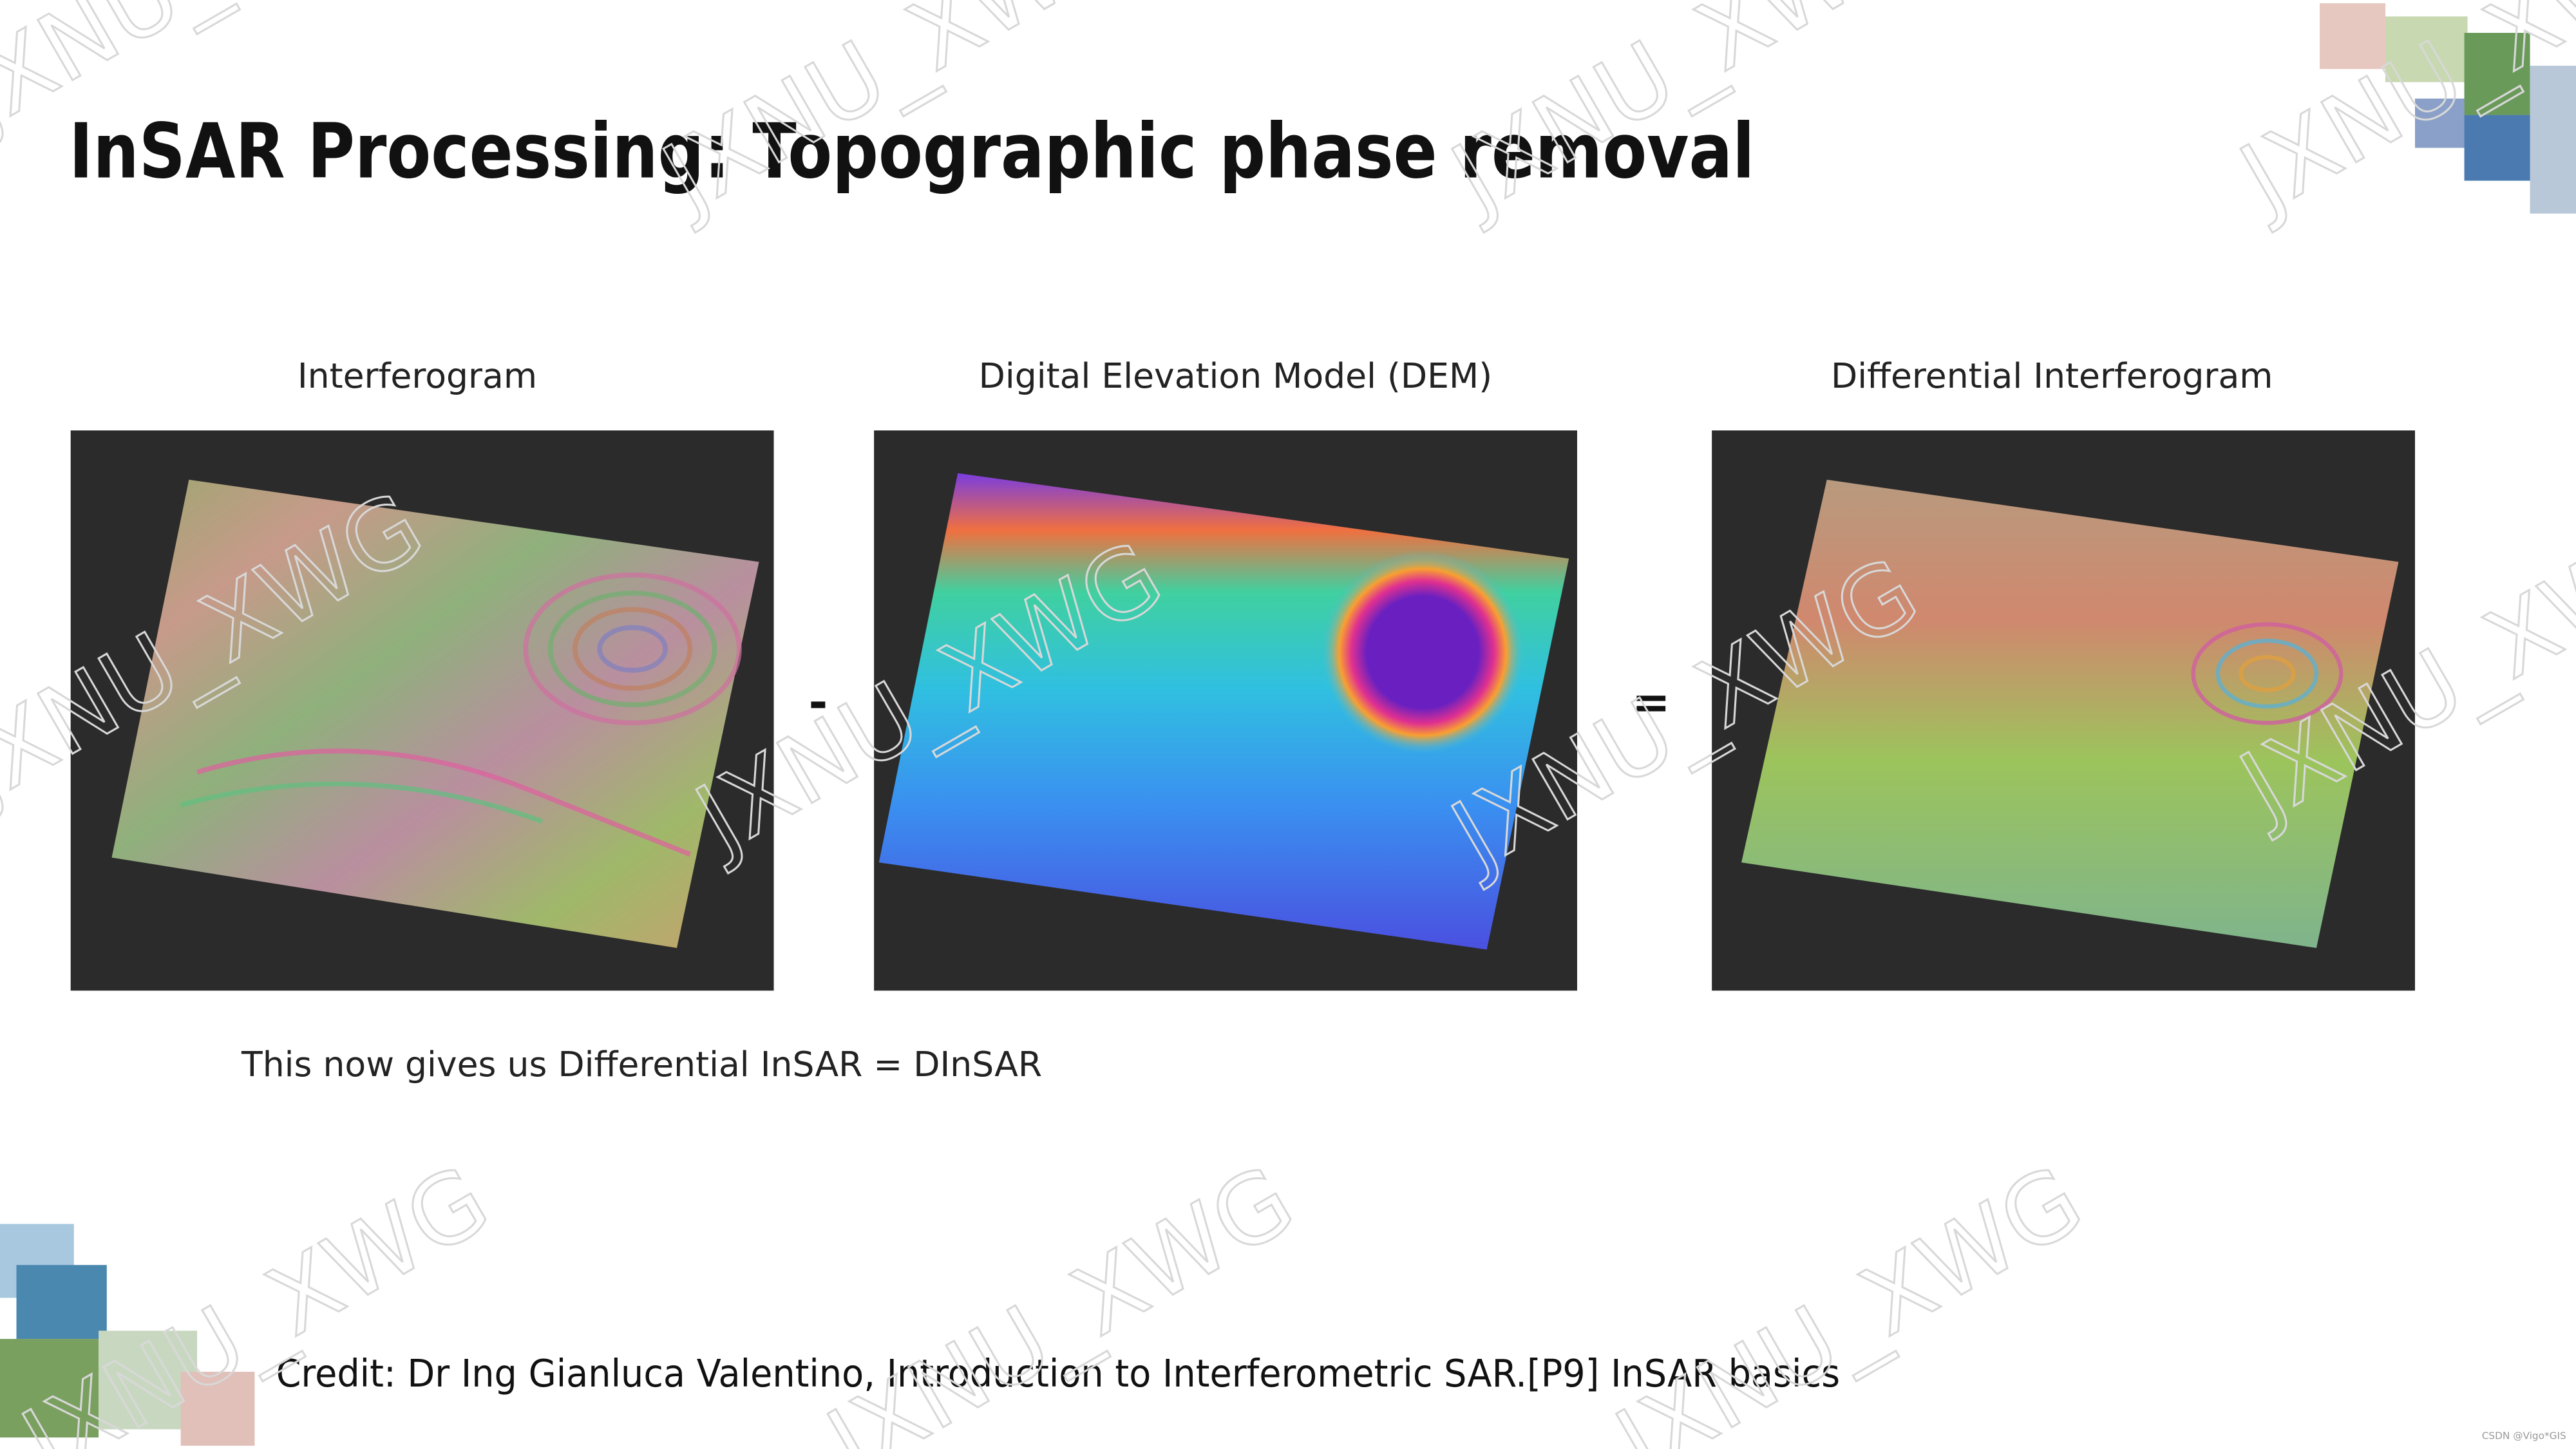 Image resolution: width=2576 pixels, height=1449 pixels. What do you see at coordinates (2524, 1436) in the screenshot?
I see `source-mark: CSDN @Vigo*GIS` at bounding box center [2524, 1436].